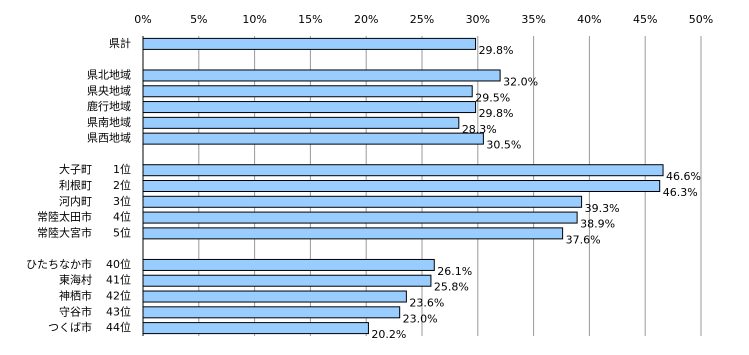  Describe the element at coordinates (645, 19) in the screenshot. I see `x-tick-label: 45%` at that location.